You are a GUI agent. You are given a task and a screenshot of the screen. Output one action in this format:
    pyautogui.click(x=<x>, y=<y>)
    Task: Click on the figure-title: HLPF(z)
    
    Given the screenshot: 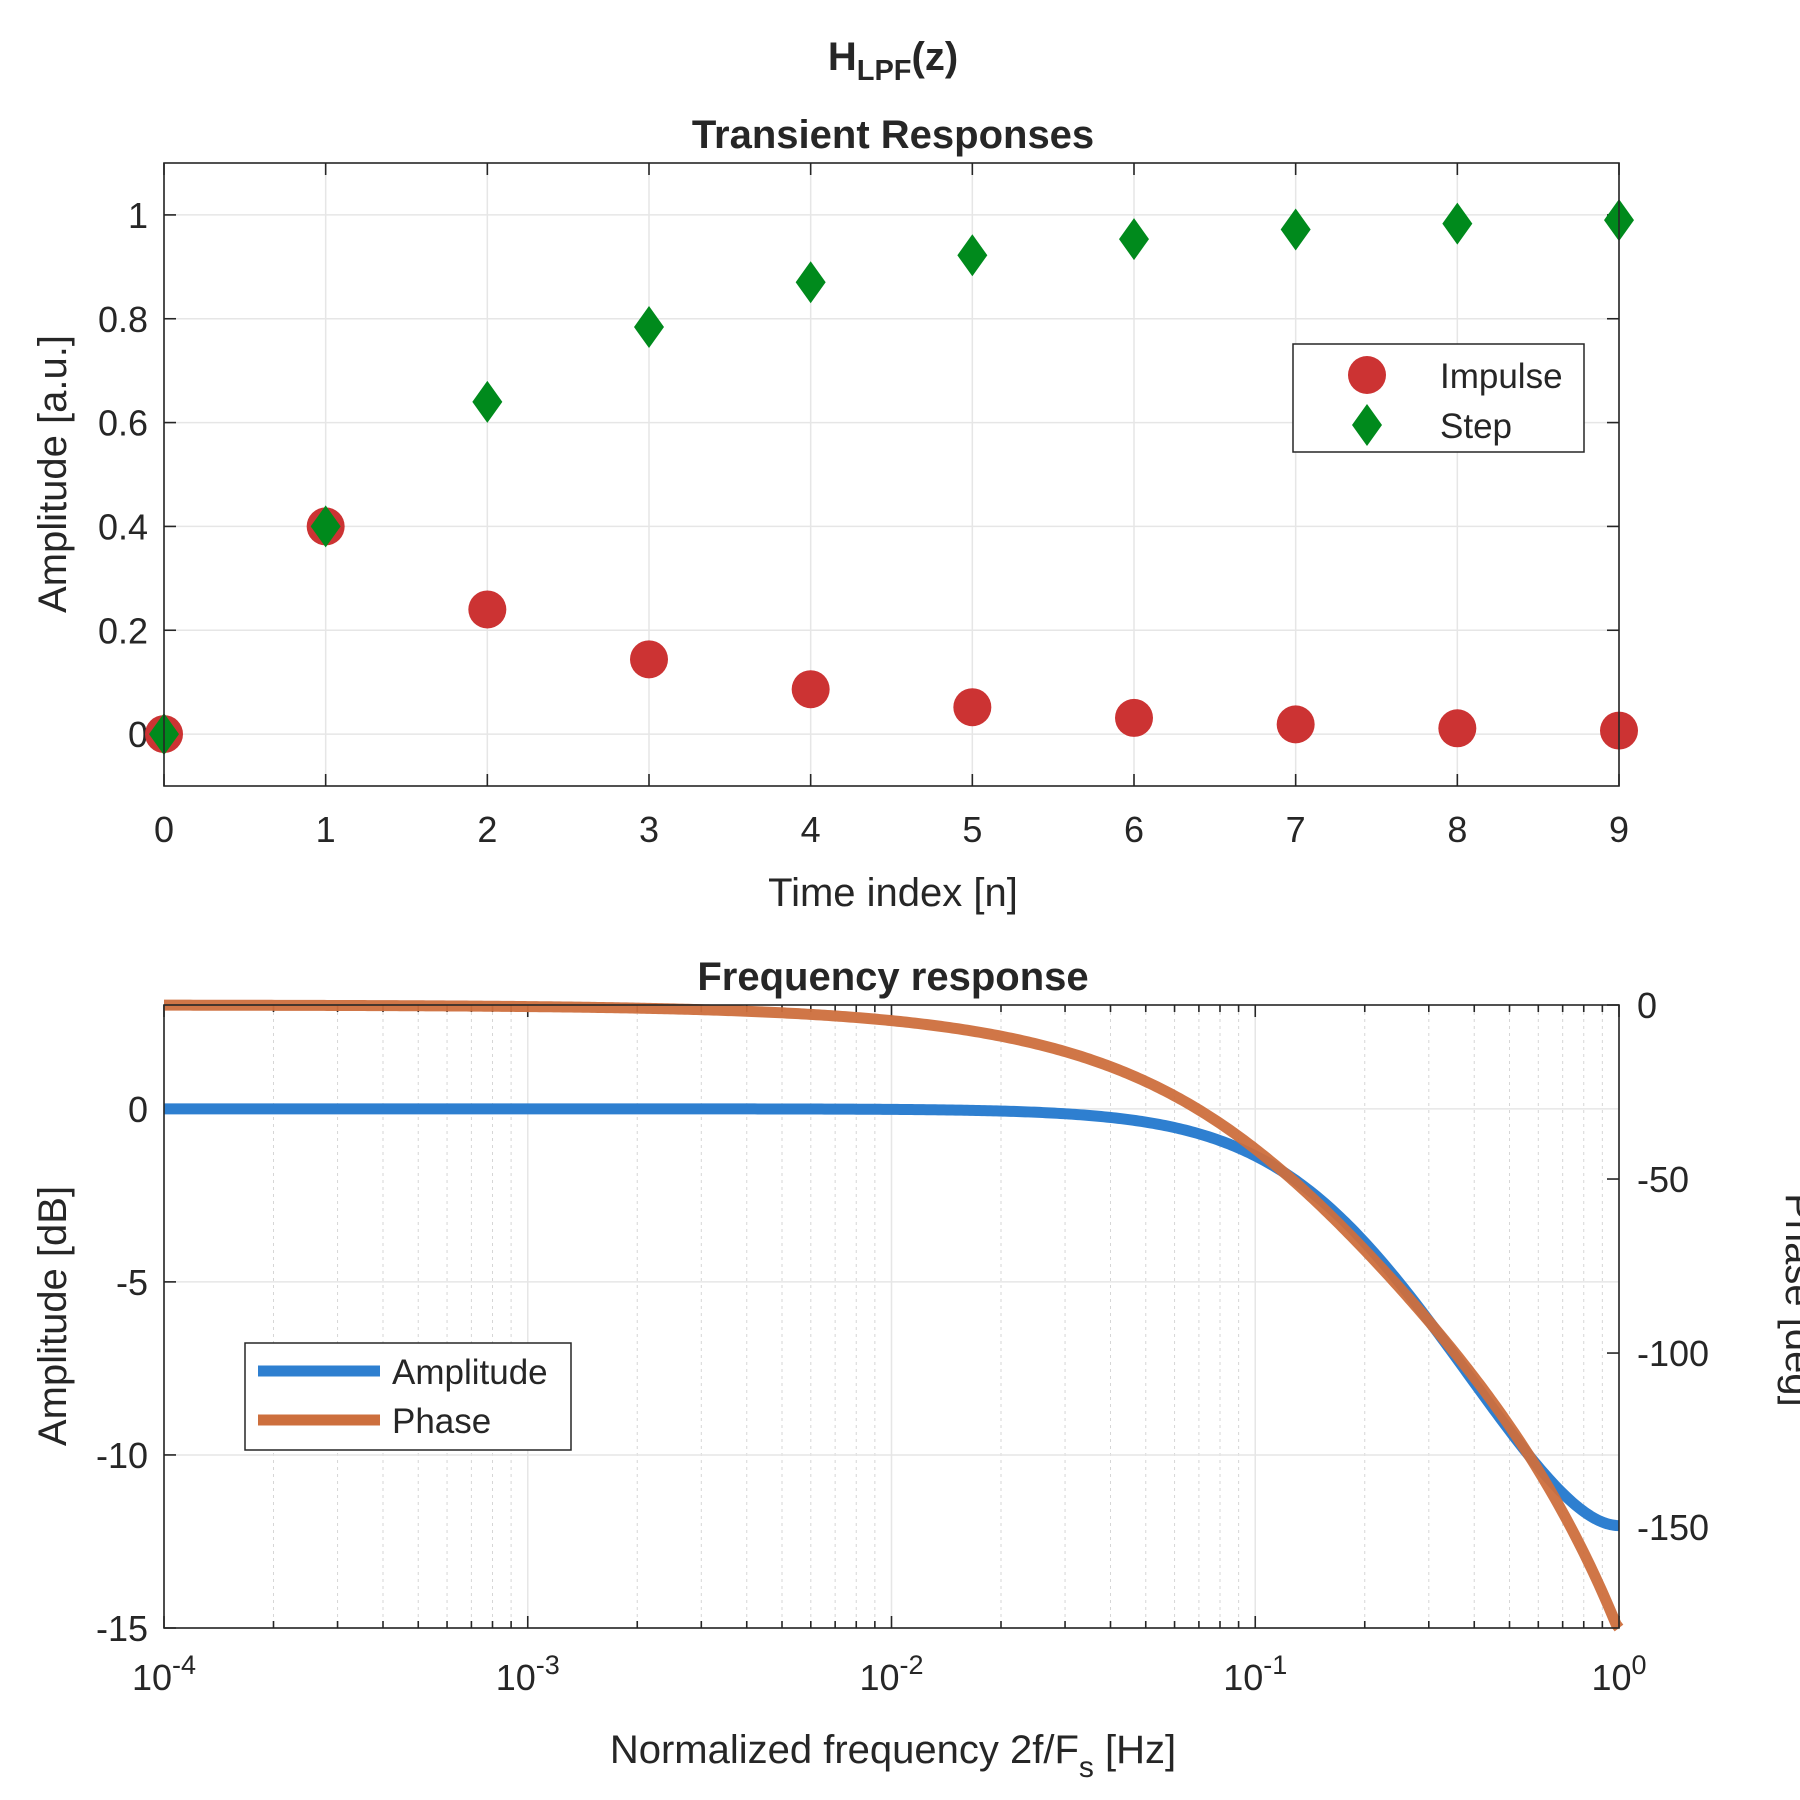 What is the action you would take?
    pyautogui.click(x=893, y=61)
    